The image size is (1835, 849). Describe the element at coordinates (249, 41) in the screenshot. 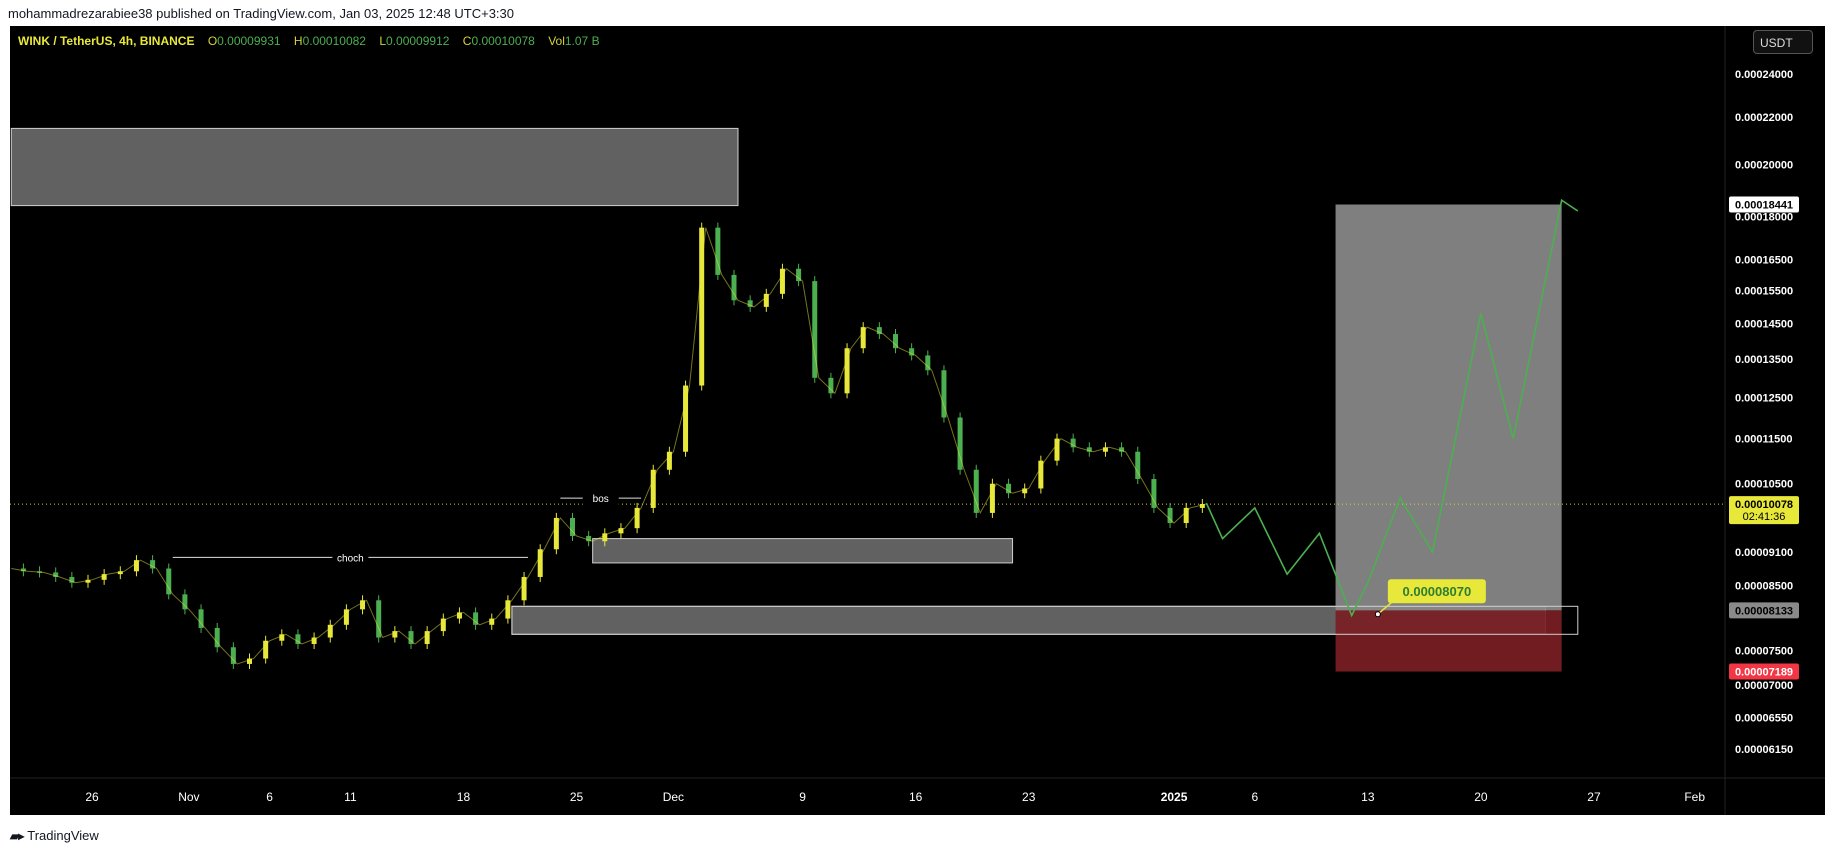

I see `open-value: 0.00009931` at that location.